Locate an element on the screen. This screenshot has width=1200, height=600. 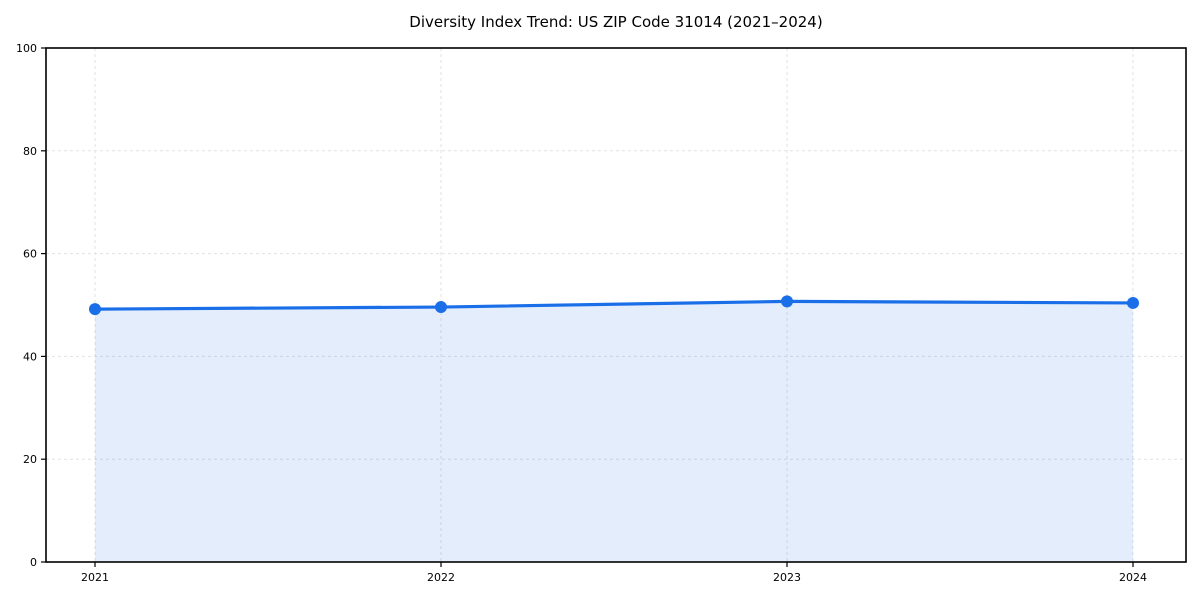
y-tick-label: 60 is located at coordinates (30, 254).